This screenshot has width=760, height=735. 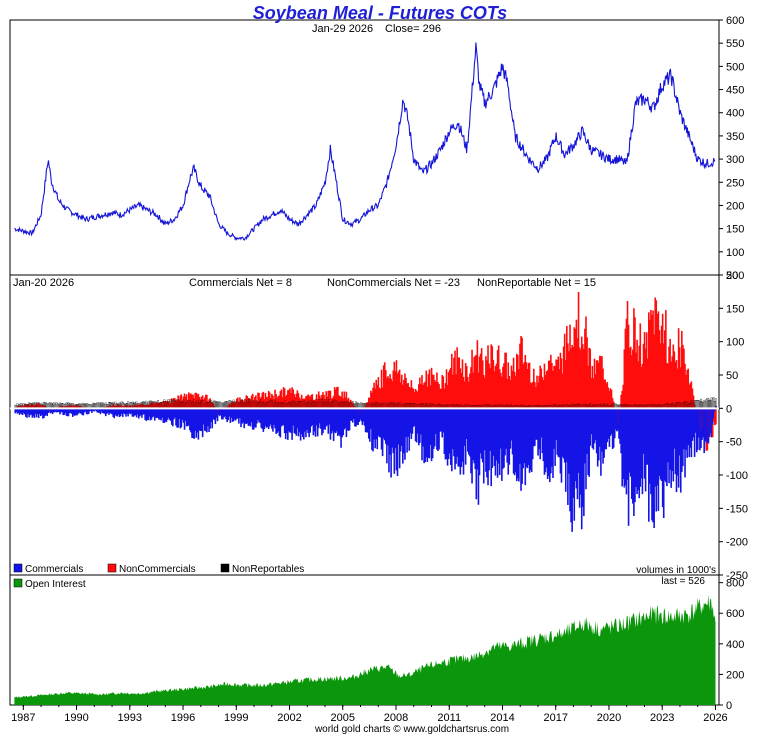 What do you see at coordinates (709, 404) in the screenshot?
I see `nonreportables-bar` at bounding box center [709, 404].